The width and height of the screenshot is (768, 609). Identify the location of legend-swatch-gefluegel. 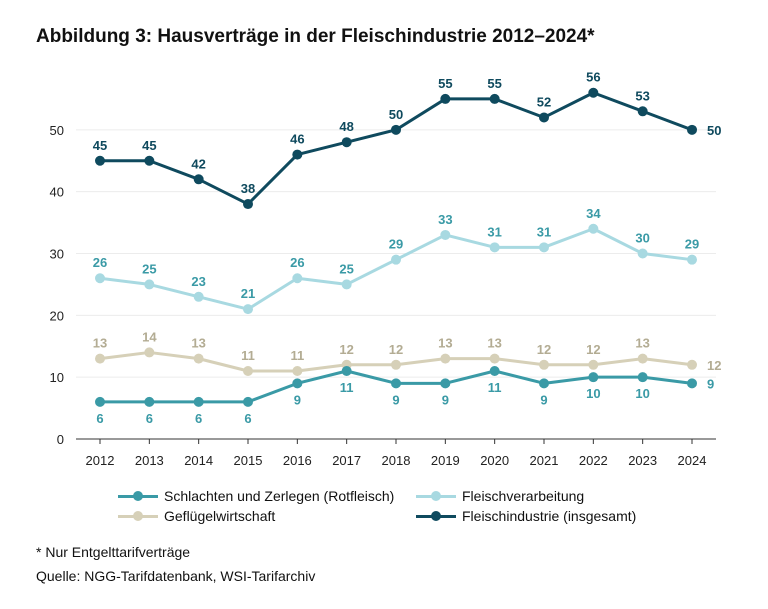
(138, 516).